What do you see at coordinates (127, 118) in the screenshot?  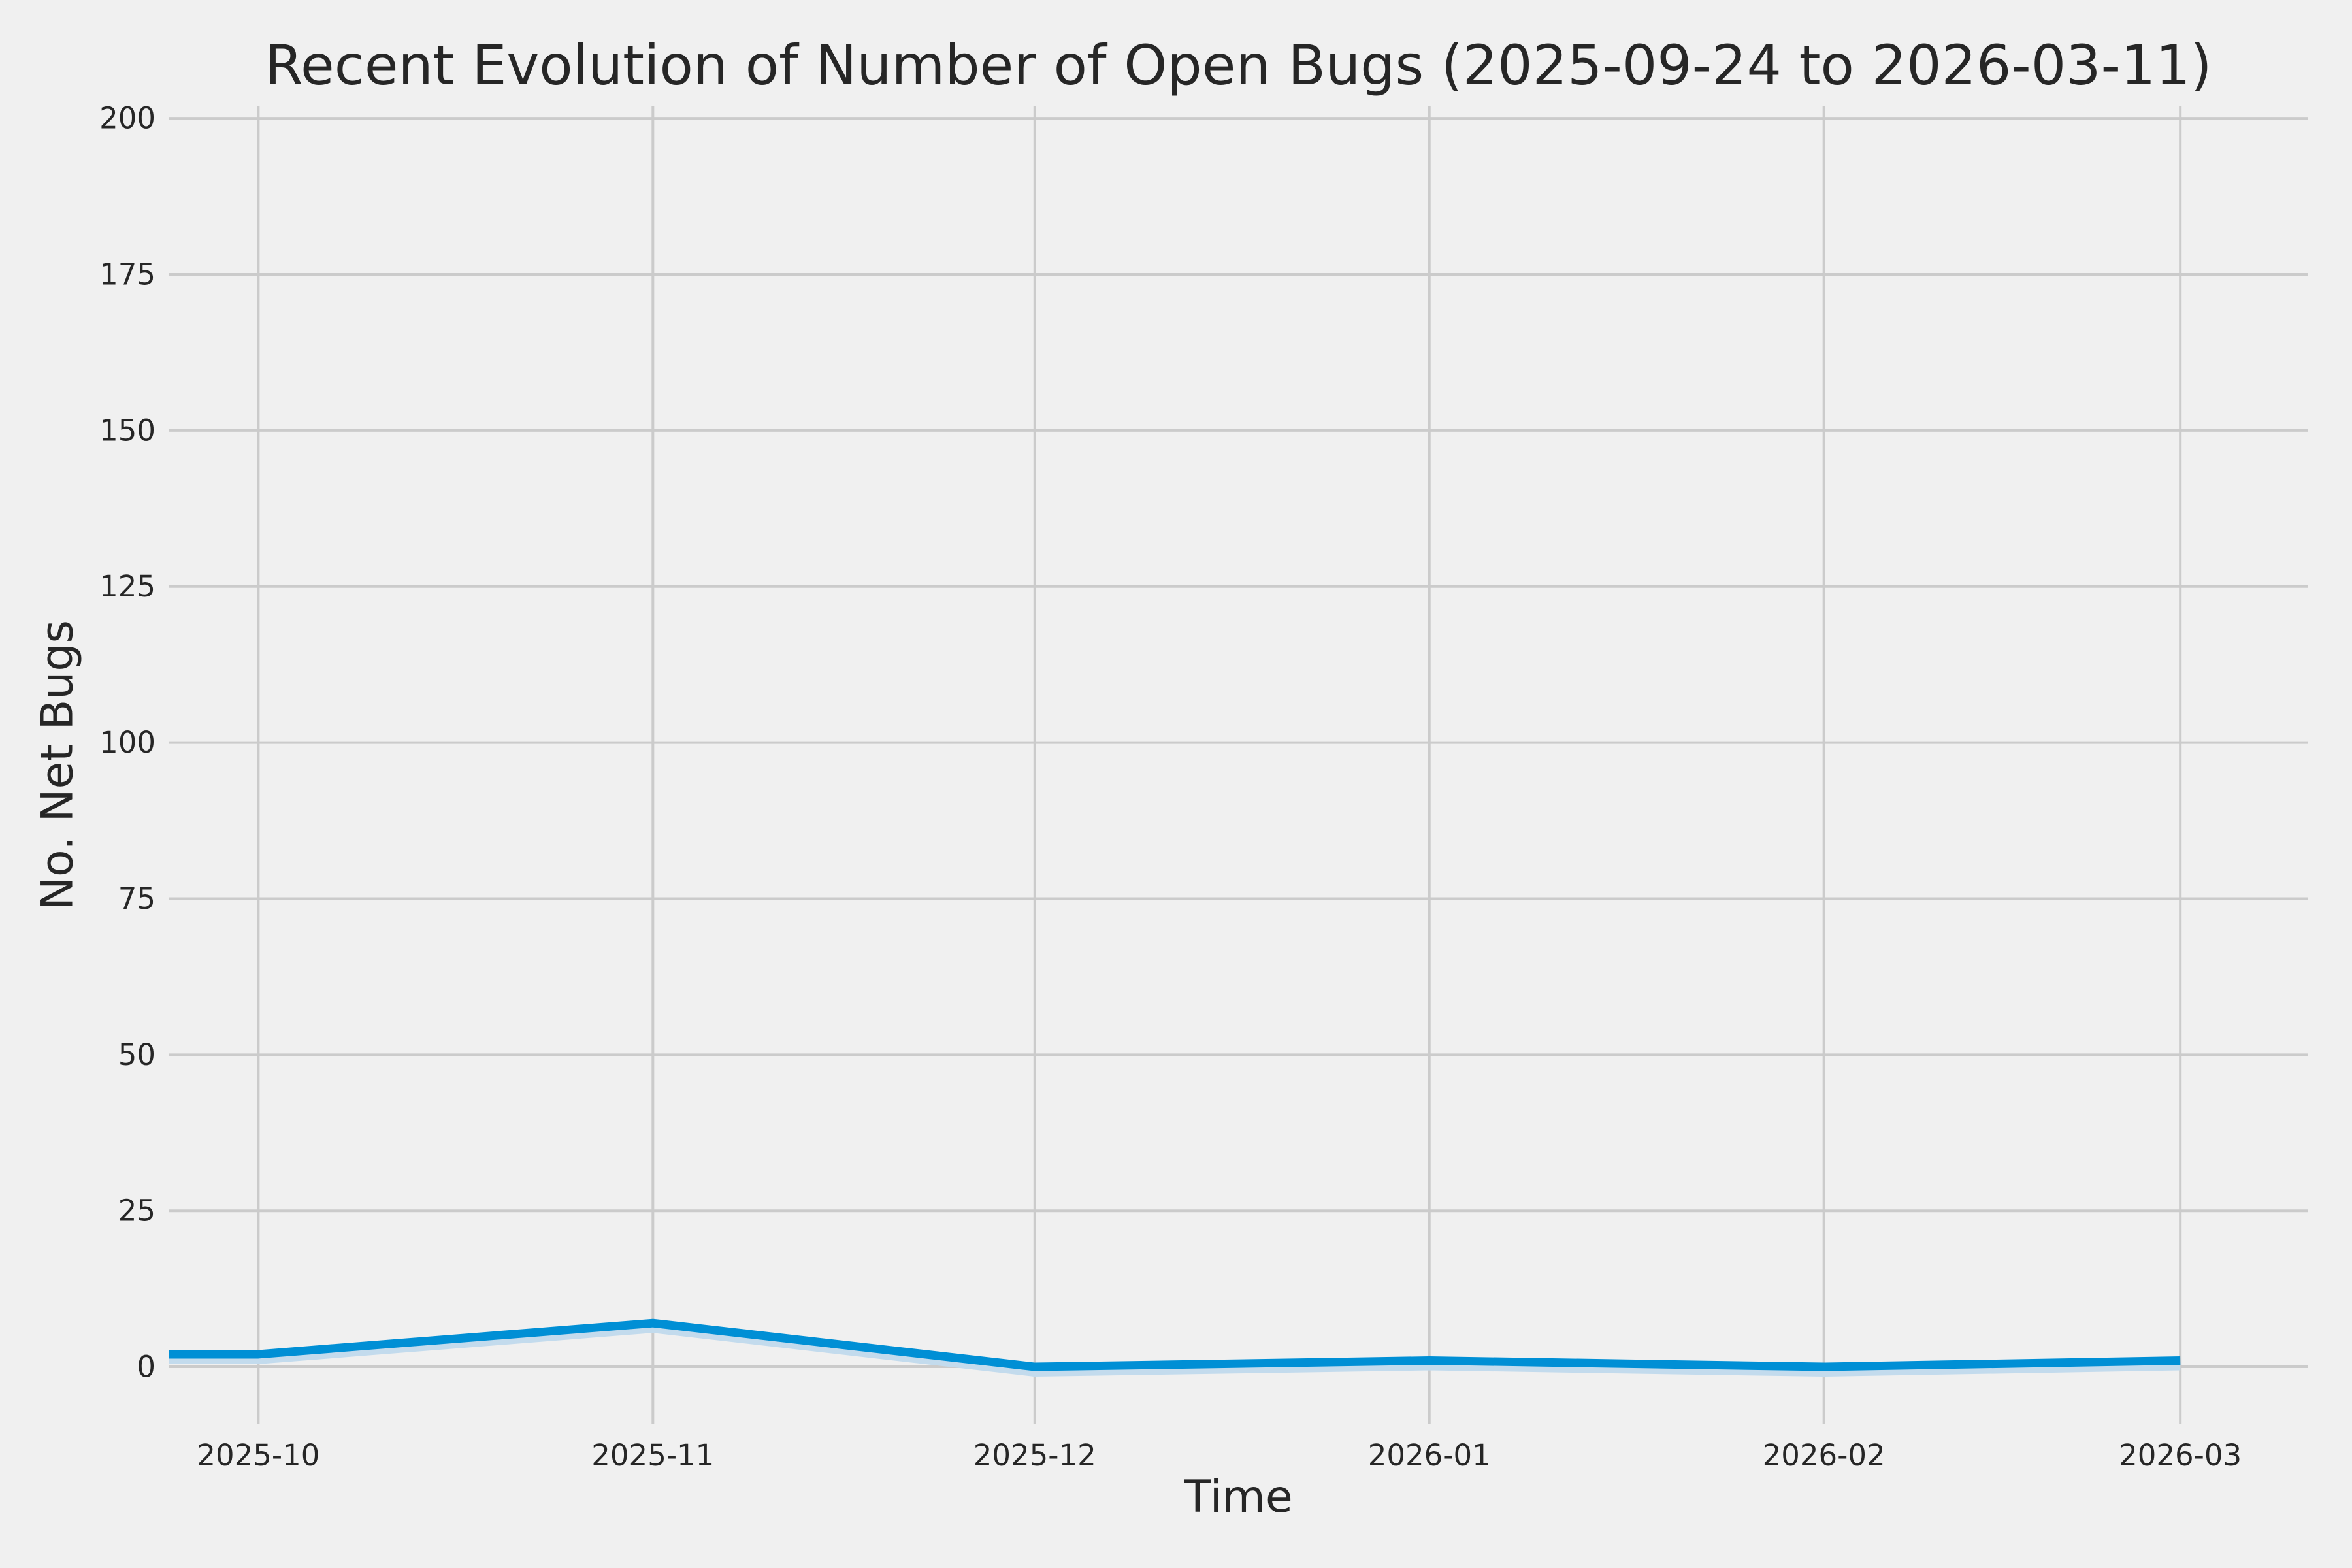 I see `y-tick-label: 200` at bounding box center [127, 118].